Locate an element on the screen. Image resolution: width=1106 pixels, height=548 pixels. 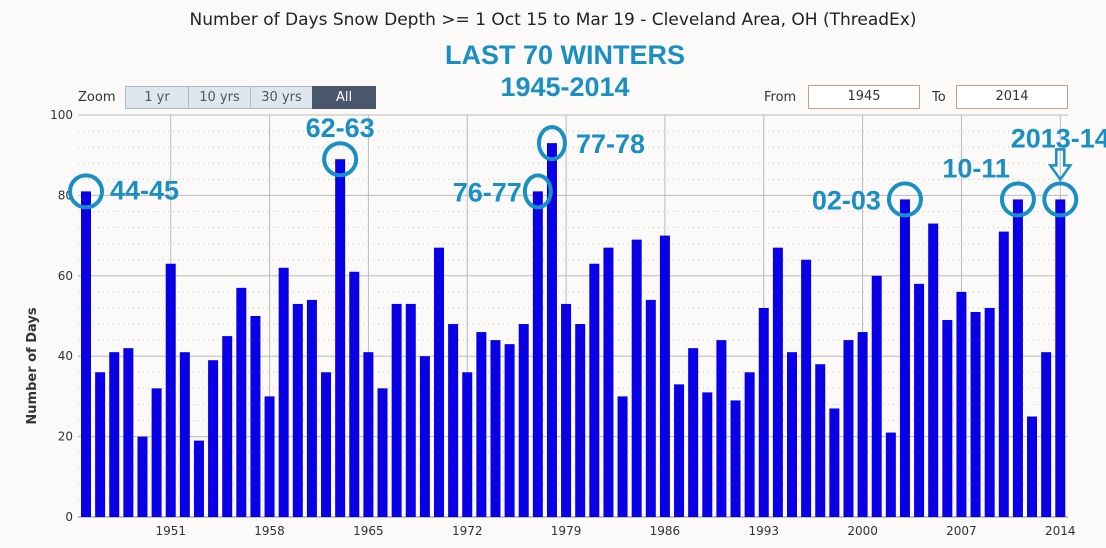
bar-1980 is located at coordinates (580, 420).